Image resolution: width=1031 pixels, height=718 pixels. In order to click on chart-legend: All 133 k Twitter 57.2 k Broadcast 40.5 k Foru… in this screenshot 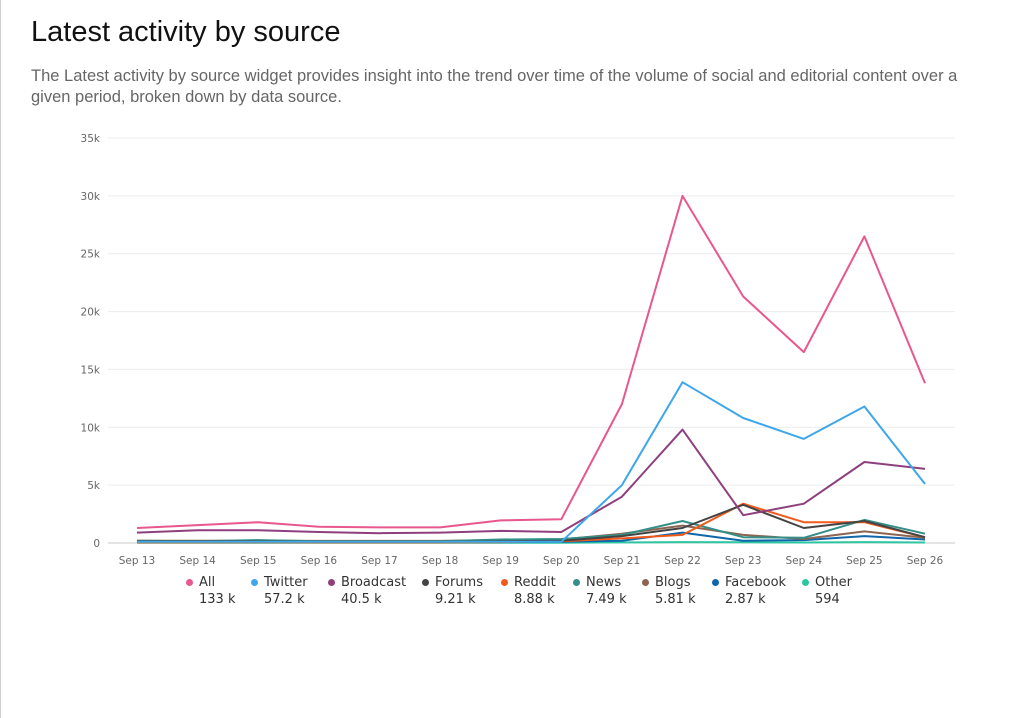, I will do `click(515, 595)`.